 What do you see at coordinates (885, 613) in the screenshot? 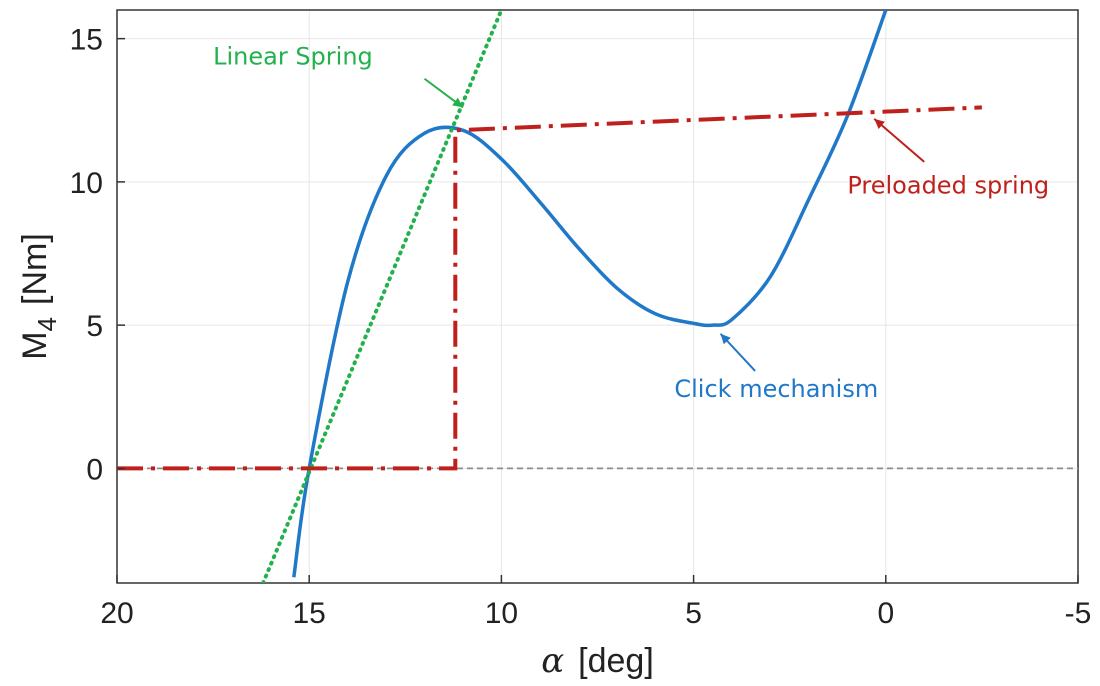
I see `x-tick-label: 0` at bounding box center [885, 613].